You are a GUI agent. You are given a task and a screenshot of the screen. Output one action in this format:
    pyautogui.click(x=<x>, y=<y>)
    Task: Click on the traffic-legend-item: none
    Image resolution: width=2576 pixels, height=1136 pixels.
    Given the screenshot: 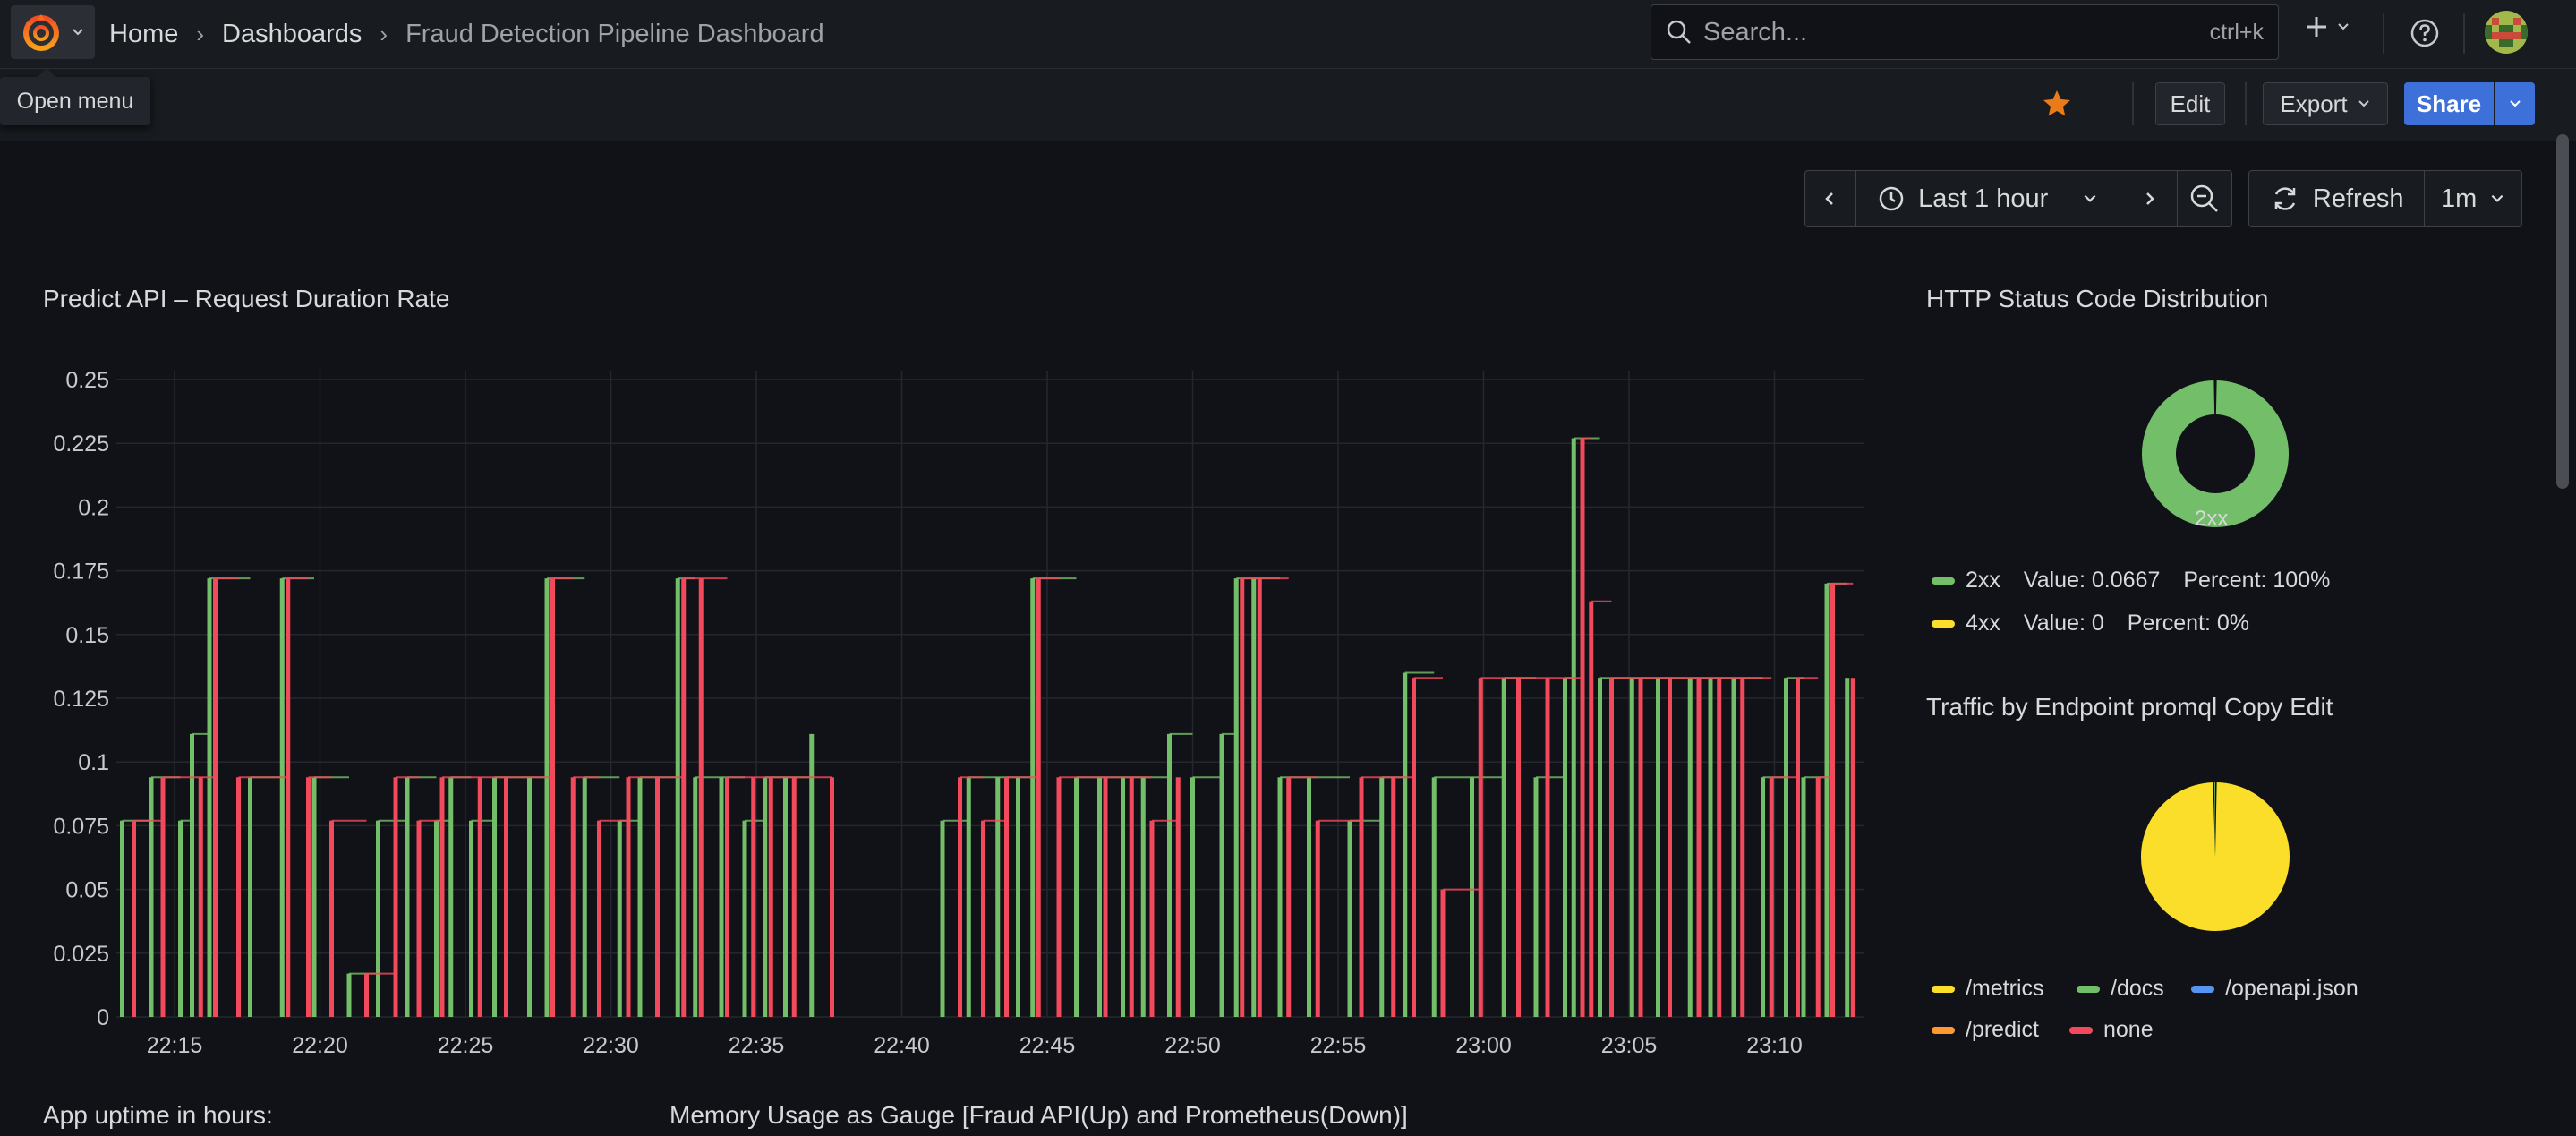 What is the action you would take?
    pyautogui.click(x=2111, y=1030)
    